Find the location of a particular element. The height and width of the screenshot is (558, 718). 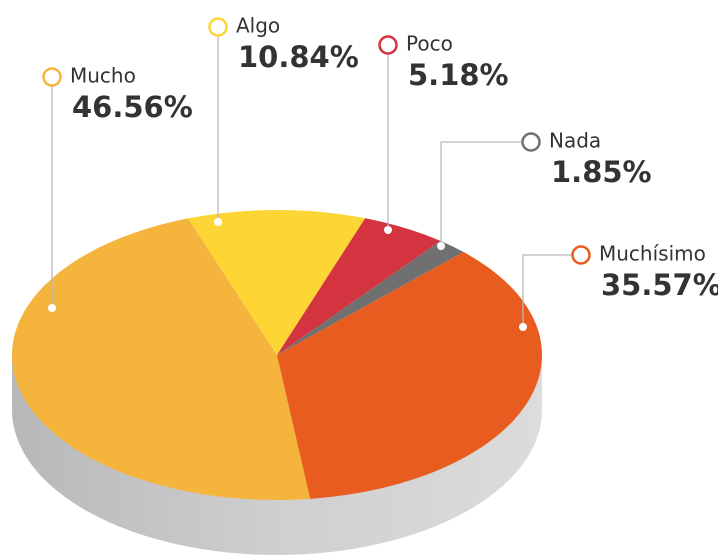

value-label: 10.84% is located at coordinates (298, 57).